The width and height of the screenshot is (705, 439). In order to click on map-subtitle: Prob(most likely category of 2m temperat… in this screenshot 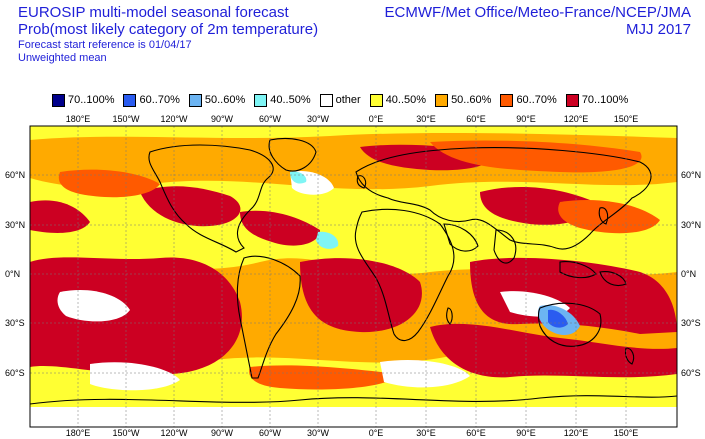, I will do `click(168, 29)`.